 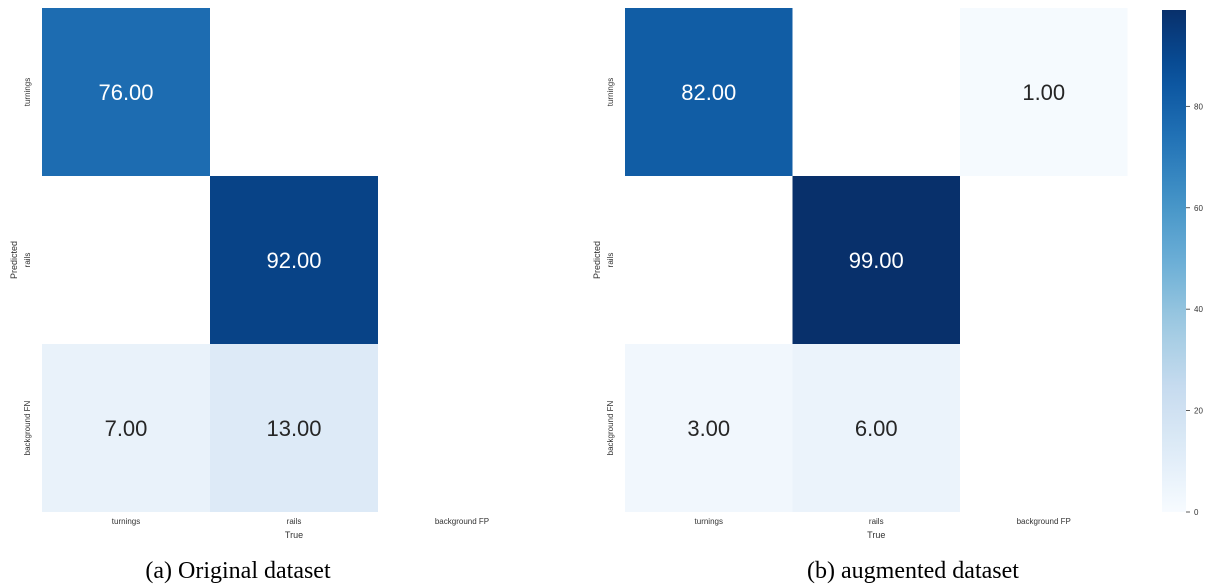 I want to click on colorbar-tick-label: 40, so click(x=1198, y=309).